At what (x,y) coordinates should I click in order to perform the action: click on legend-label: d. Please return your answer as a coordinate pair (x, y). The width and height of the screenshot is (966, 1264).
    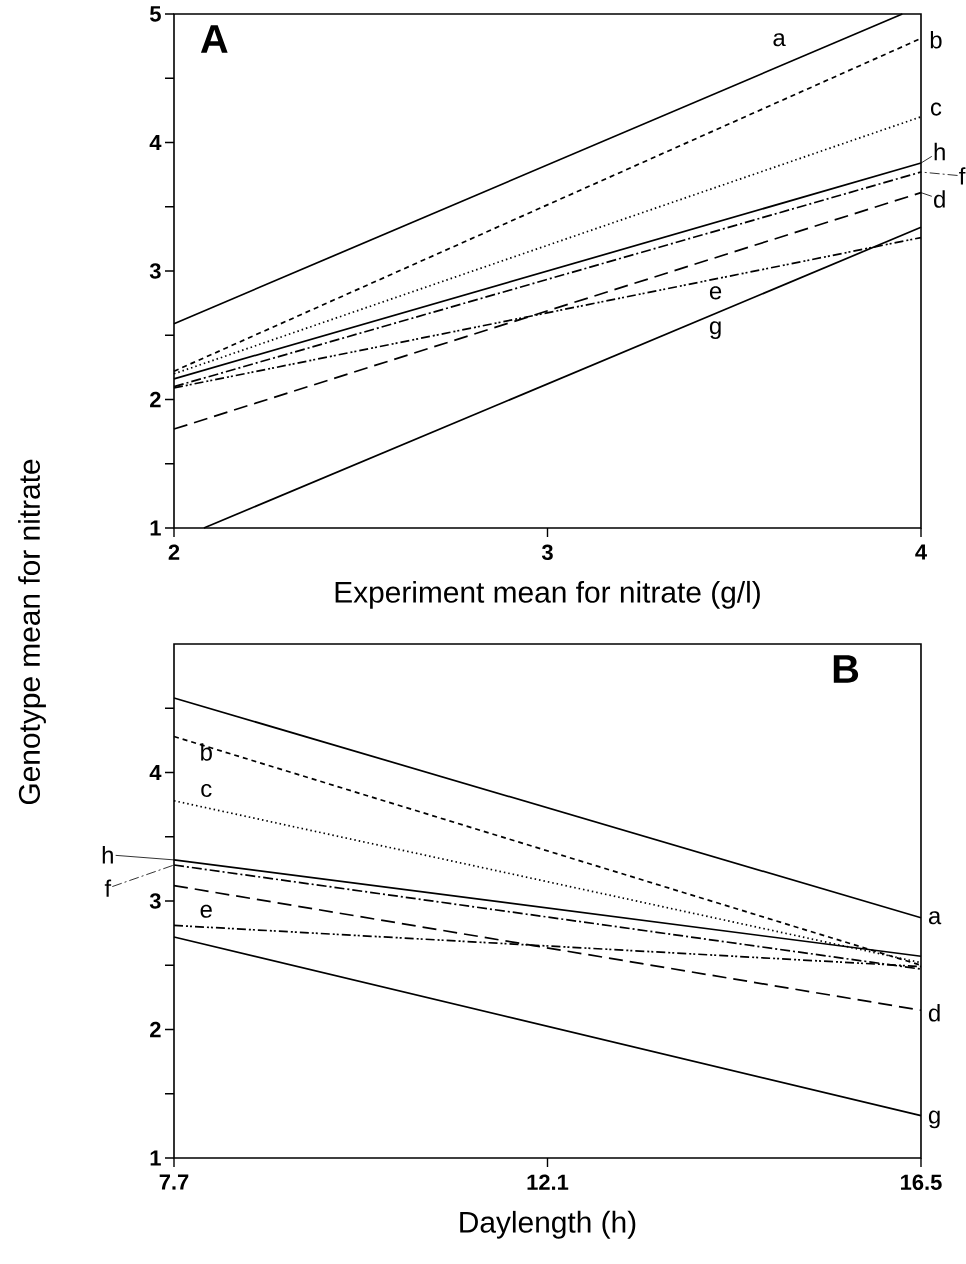
    Looking at the image, I should click on (939, 199).